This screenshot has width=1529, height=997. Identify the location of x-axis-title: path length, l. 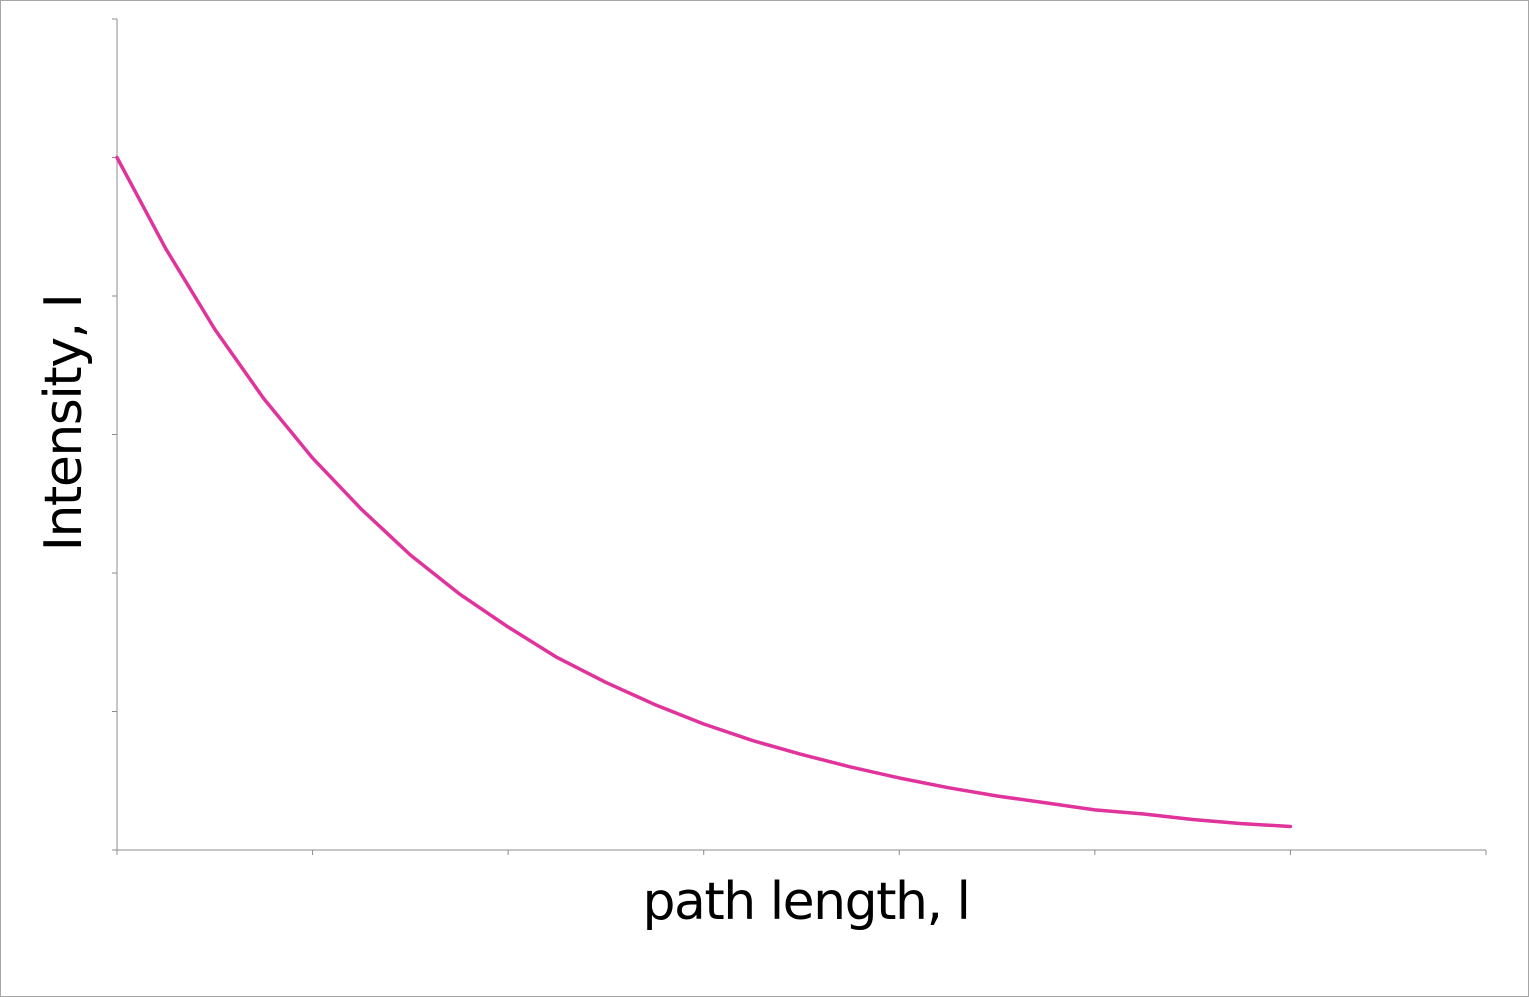
(805, 902).